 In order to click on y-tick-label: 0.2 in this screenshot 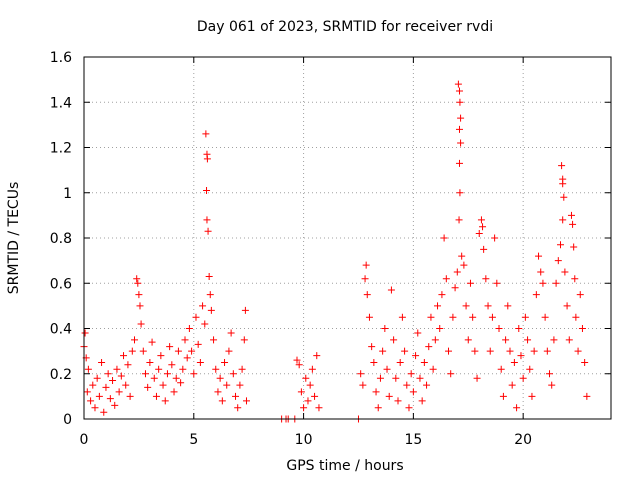, I will do `click(61, 375)`.